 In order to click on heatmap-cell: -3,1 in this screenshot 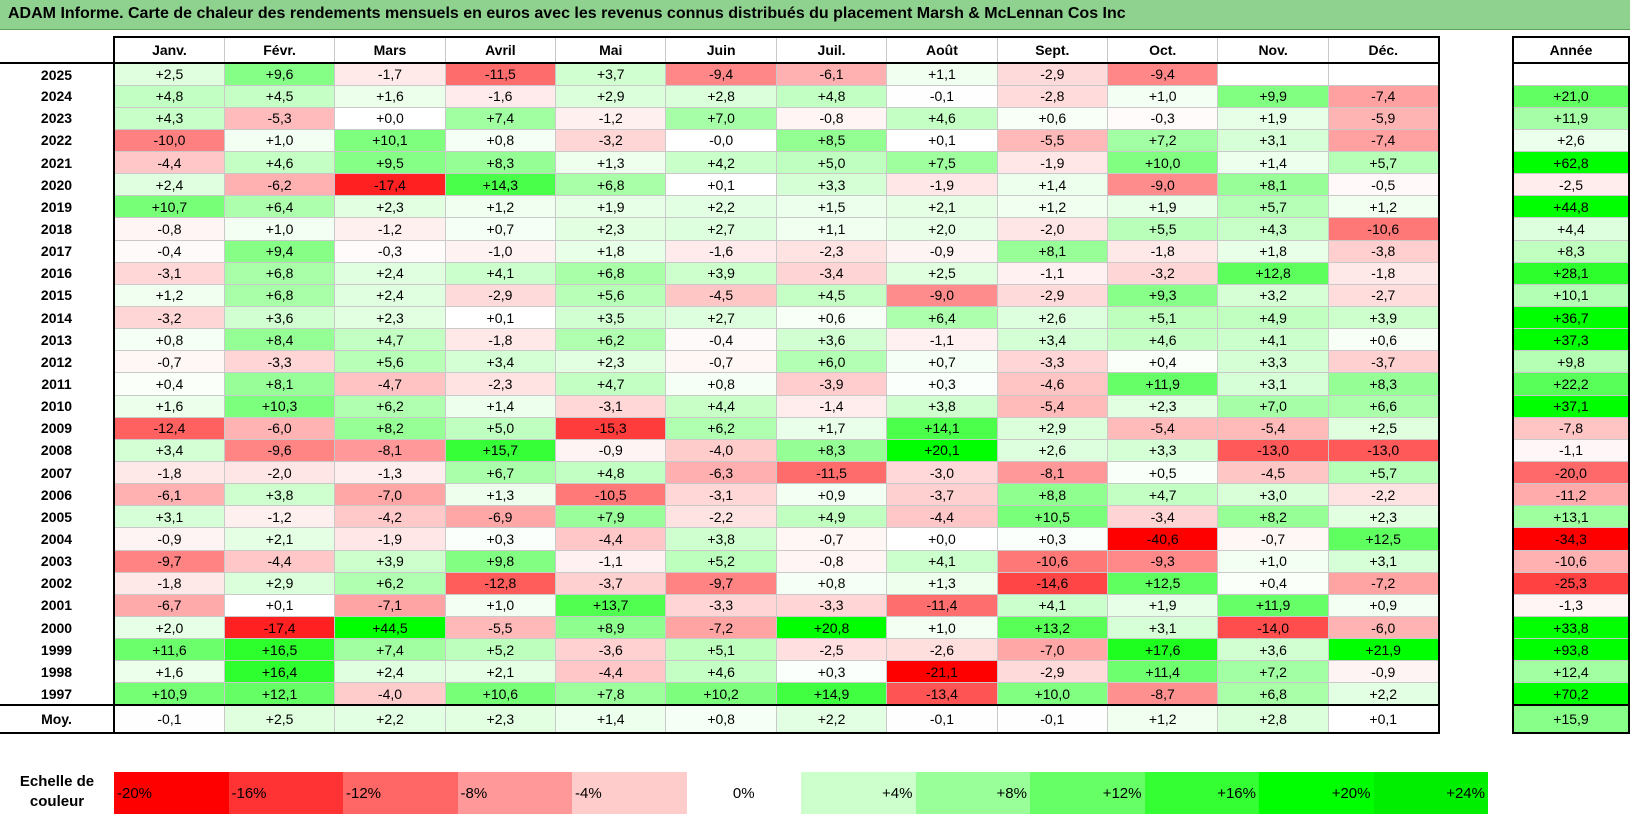, I will do `click(168, 273)`.